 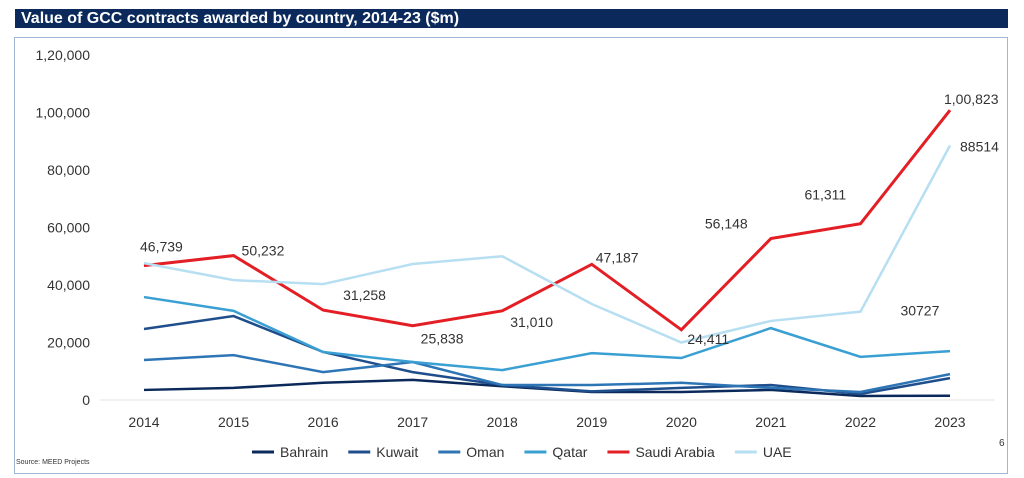 What do you see at coordinates (161, 247) in the screenshot?
I see `data-label: 46,739` at bounding box center [161, 247].